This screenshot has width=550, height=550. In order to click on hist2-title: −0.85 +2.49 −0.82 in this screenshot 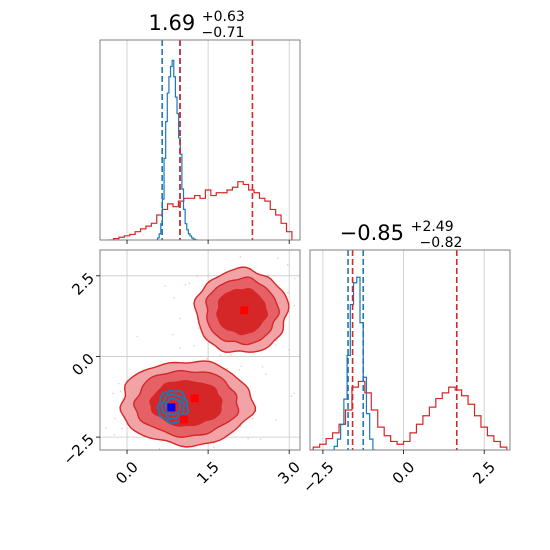, I will do `click(401, 231)`.